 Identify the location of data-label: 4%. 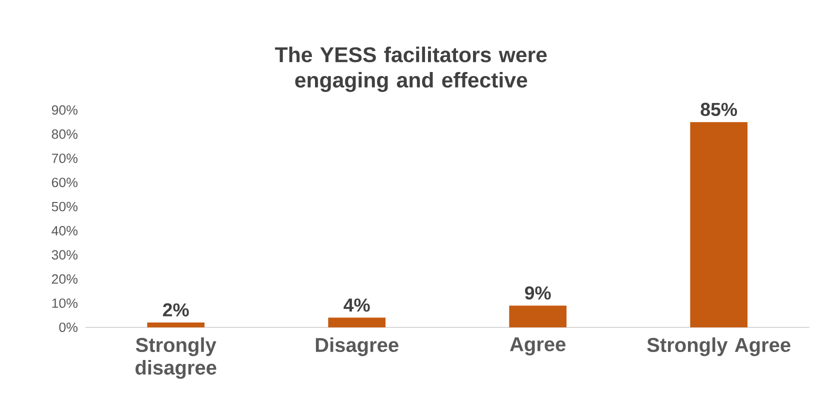
(357, 305).